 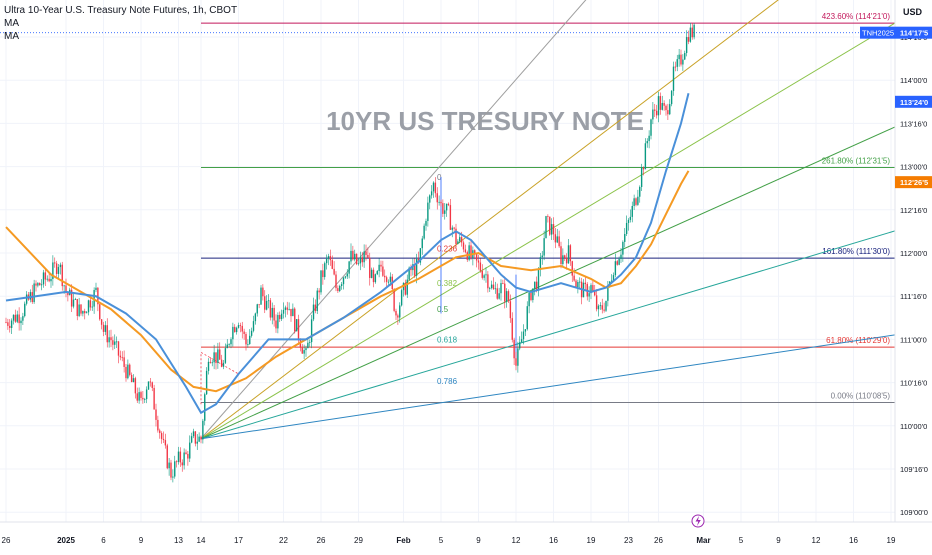 I want to click on ma-legend-2: MA, so click(x=11, y=36).